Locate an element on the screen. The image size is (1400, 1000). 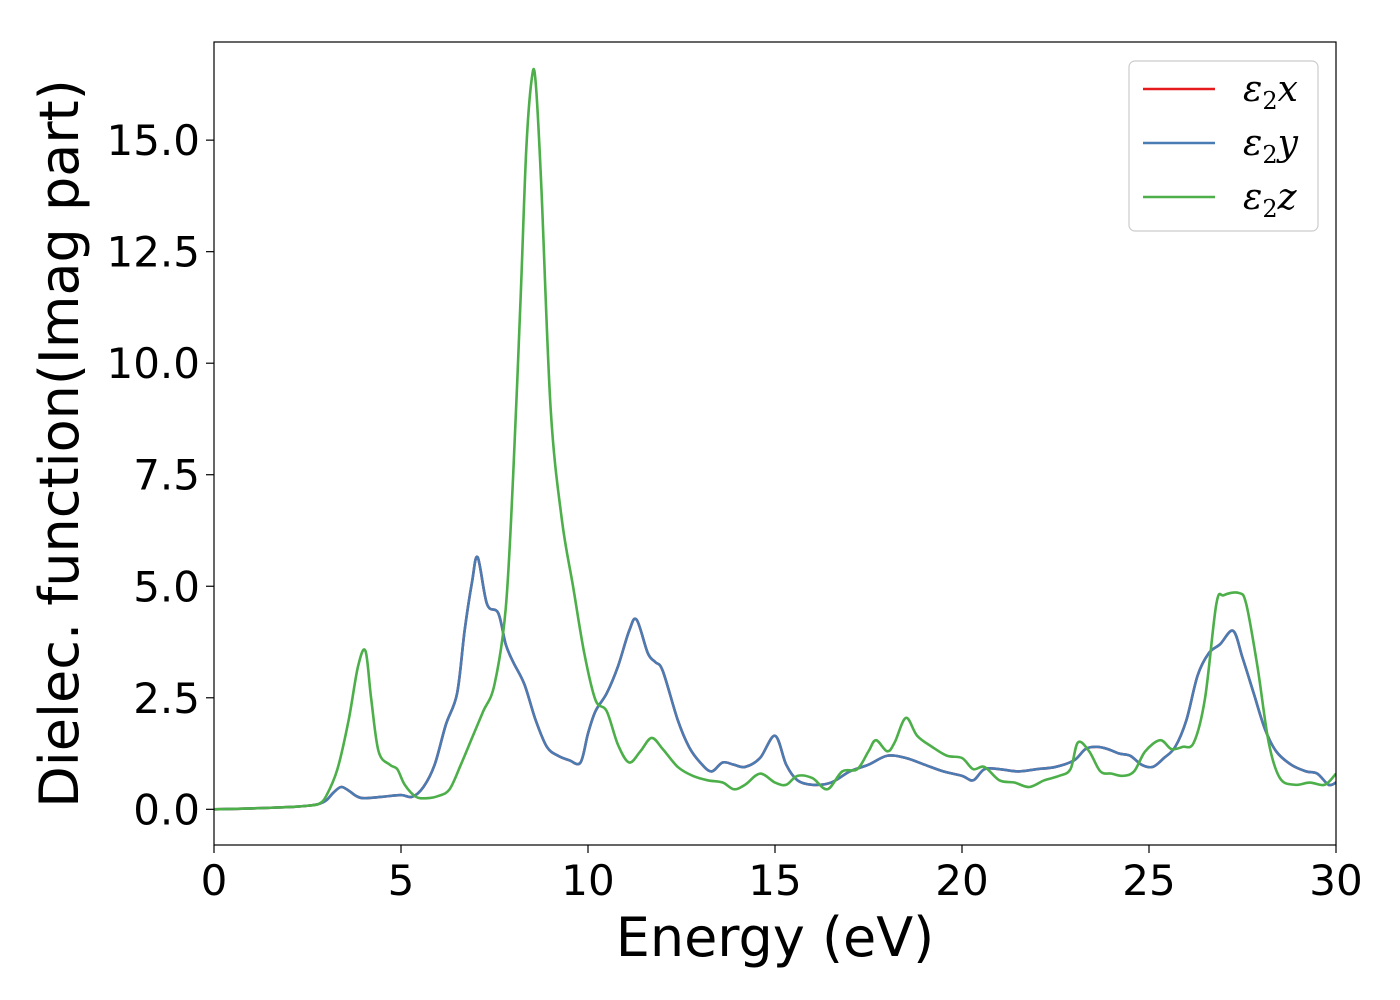
y-axis-ticks: 0.0 2.5 5.0 7.5 10.0 12.5 15.0 is located at coordinates (160, 475).